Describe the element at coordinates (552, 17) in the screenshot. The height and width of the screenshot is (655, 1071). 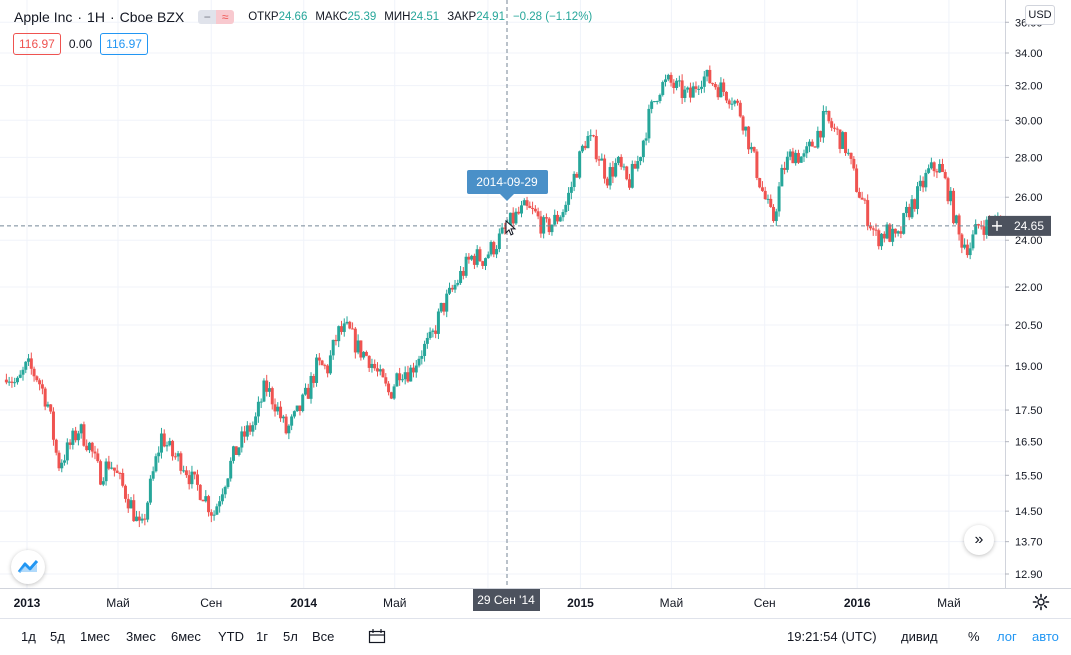
I see `change-value: −0.28 (−1.12%)` at that location.